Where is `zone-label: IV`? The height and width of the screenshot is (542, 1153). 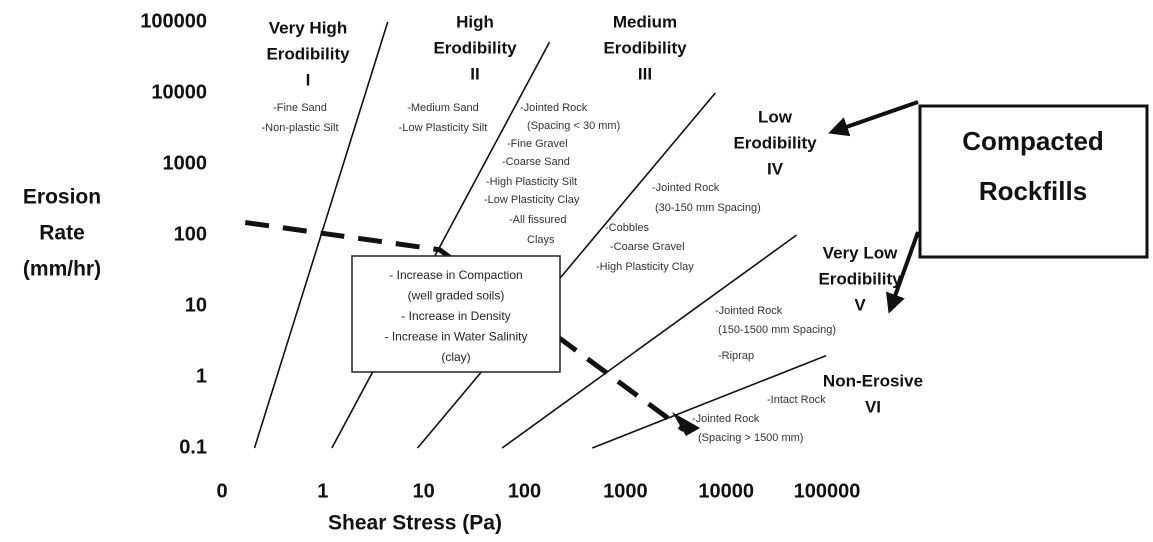 zone-label: IV is located at coordinates (775, 168).